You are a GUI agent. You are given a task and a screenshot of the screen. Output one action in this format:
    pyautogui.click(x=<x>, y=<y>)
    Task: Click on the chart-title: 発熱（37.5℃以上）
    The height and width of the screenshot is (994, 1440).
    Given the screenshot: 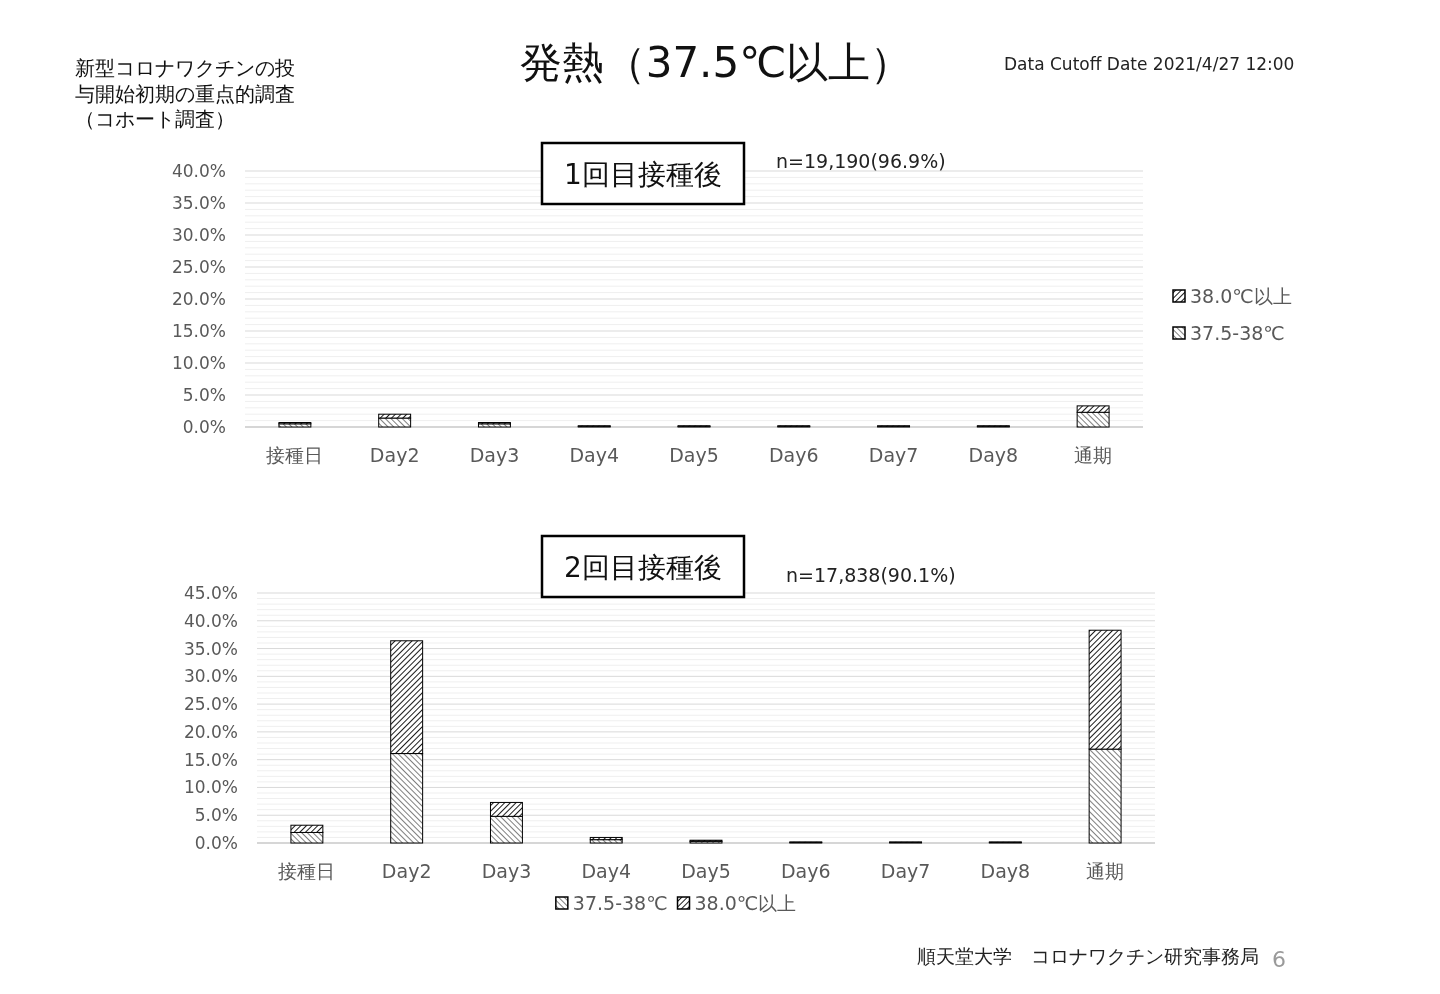 What is the action you would take?
    pyautogui.click(x=716, y=62)
    